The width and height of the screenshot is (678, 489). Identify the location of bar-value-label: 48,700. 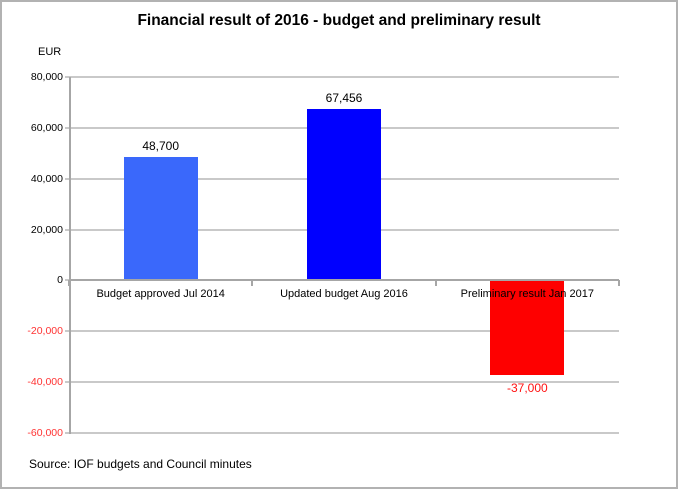
(161, 145).